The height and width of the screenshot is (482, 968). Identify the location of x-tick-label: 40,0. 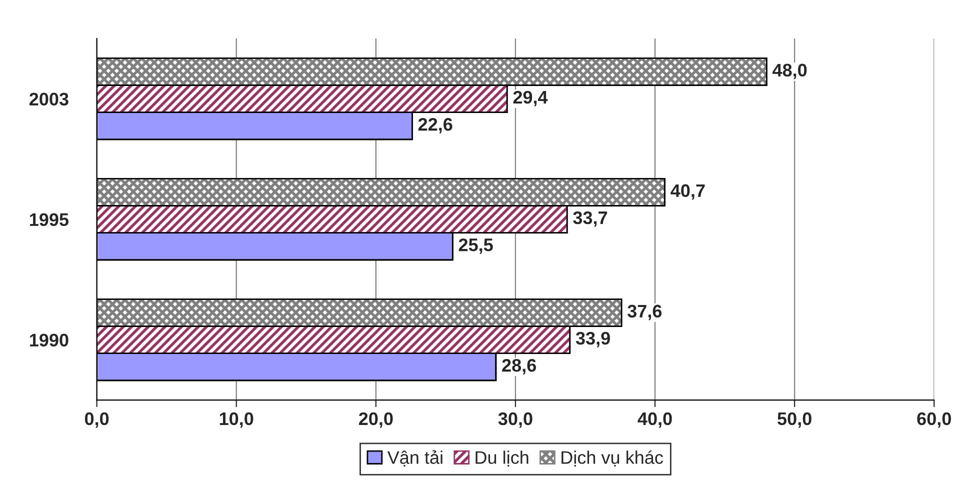
(655, 420).